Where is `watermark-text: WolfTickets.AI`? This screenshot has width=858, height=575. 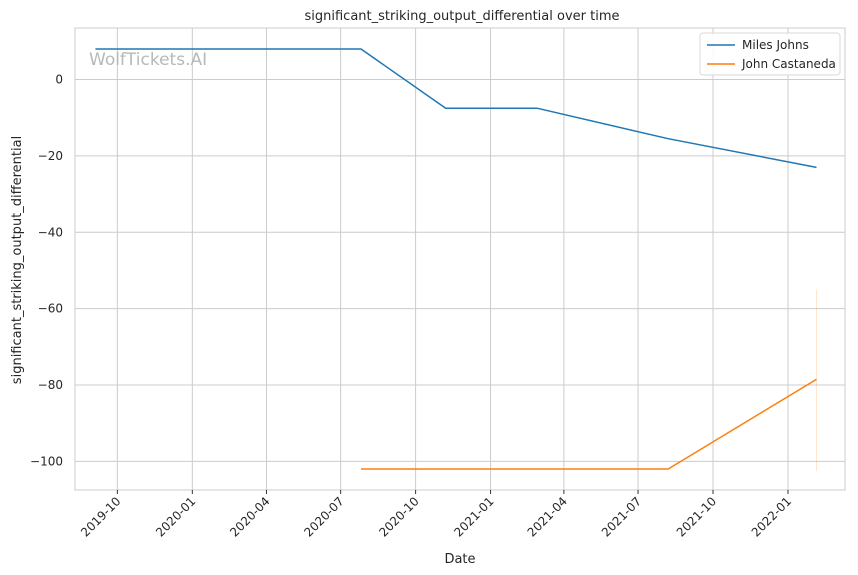 watermark-text: WolfTickets.AI is located at coordinates (148, 60).